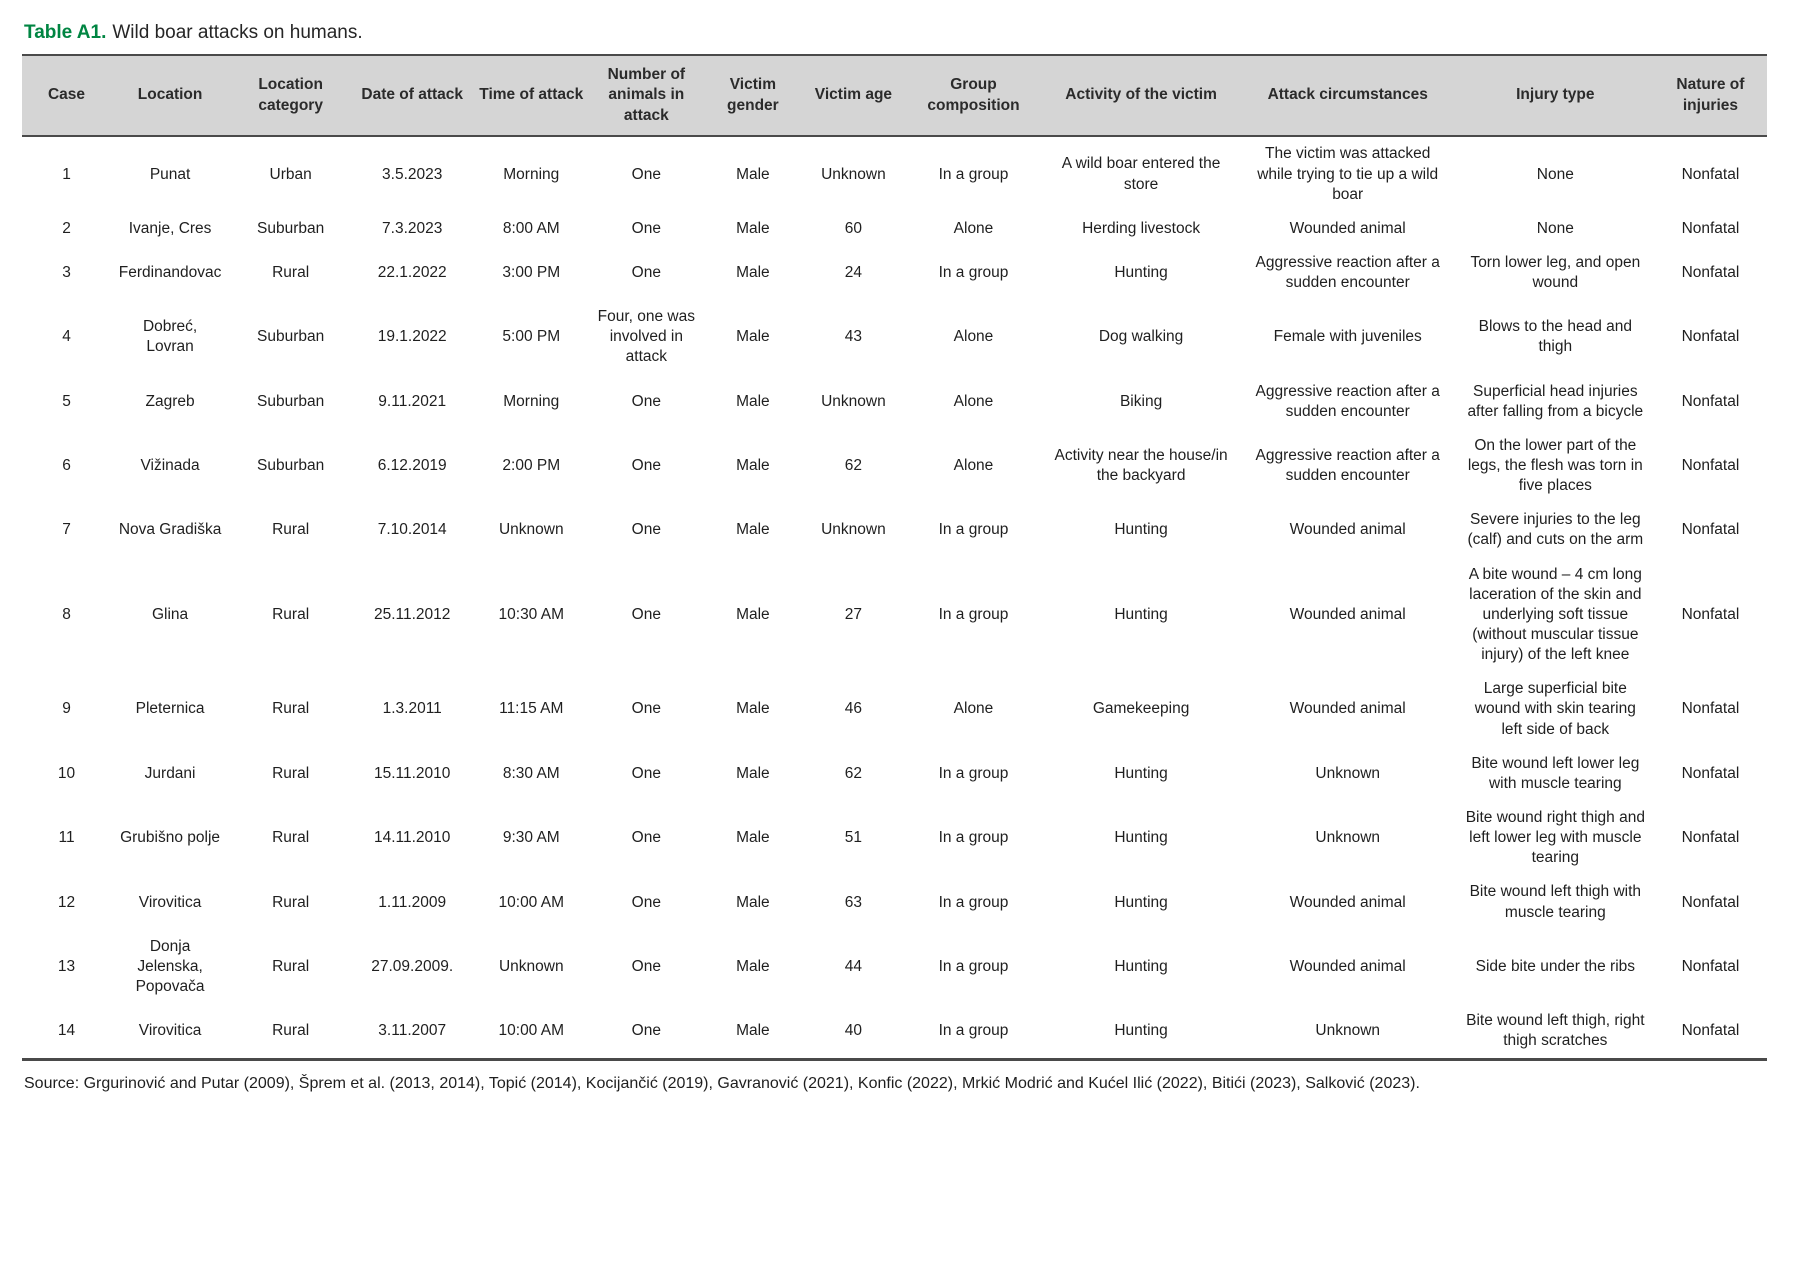 The width and height of the screenshot is (1803, 1265). I want to click on table-cell: Pleternica, so click(170, 709).